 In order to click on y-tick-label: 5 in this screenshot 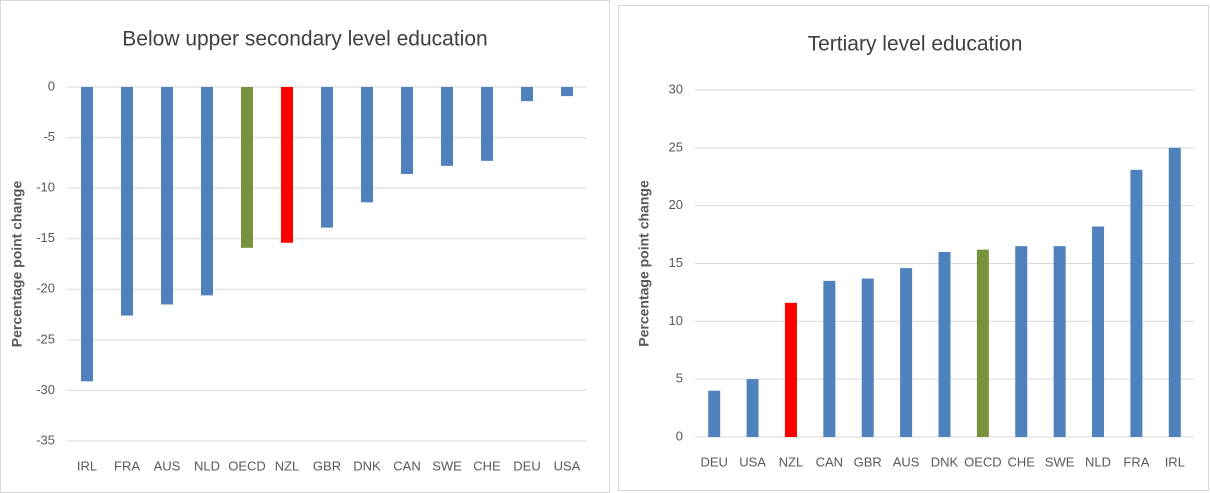, I will do `click(679, 378)`.